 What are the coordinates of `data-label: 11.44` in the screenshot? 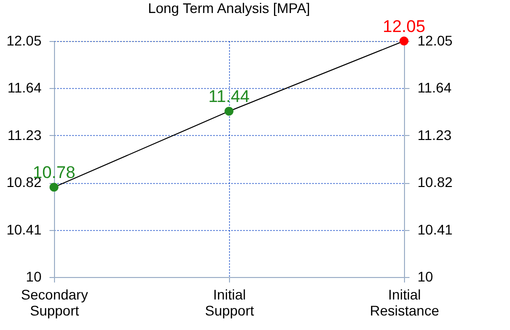 It's located at (229, 96).